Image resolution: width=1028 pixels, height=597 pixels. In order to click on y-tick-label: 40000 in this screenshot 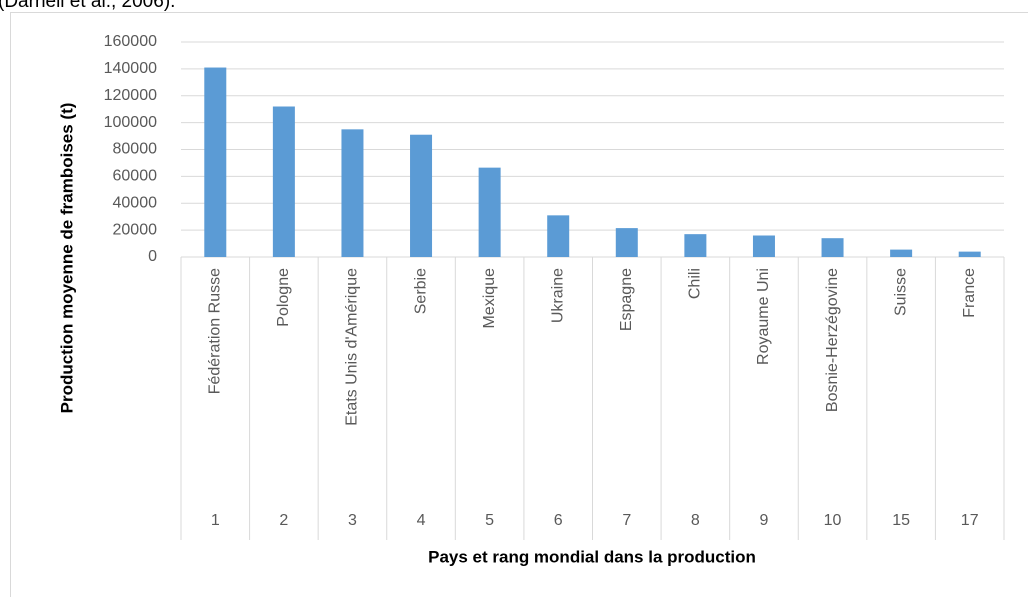, I will do `click(135, 202)`.